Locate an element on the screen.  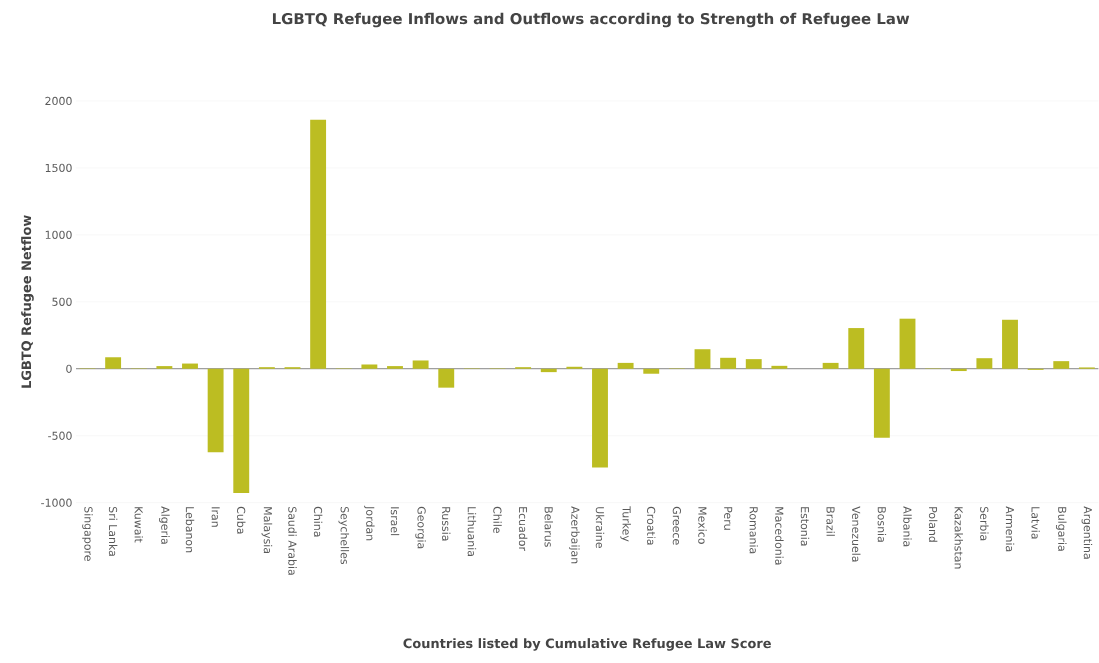
x-tick-label: Lebanon is located at coordinates (190, 530).